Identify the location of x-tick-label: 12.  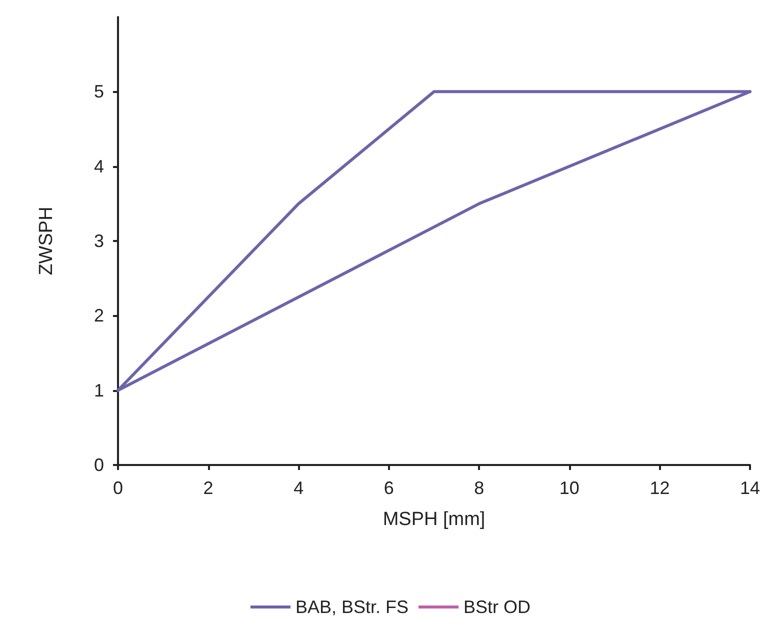
(660, 488).